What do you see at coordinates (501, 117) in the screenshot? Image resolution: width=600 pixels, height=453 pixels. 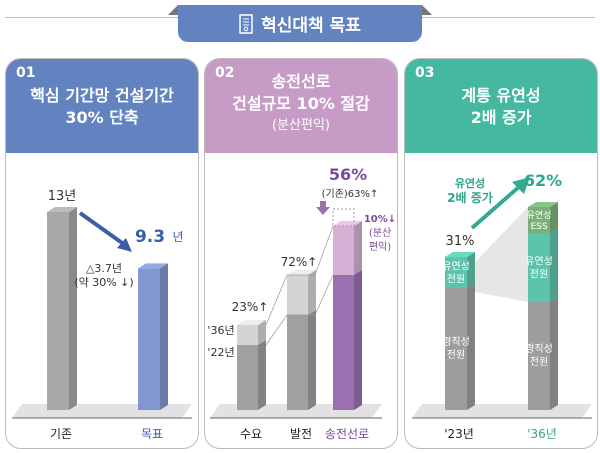 I see `title-line: 2배 증가` at bounding box center [501, 117].